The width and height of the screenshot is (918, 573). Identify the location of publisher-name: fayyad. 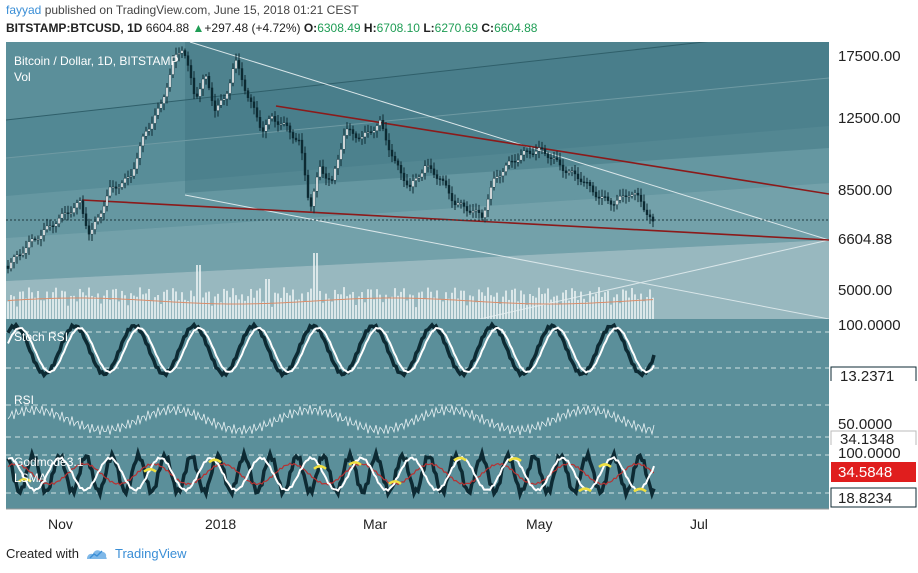
(24, 10).